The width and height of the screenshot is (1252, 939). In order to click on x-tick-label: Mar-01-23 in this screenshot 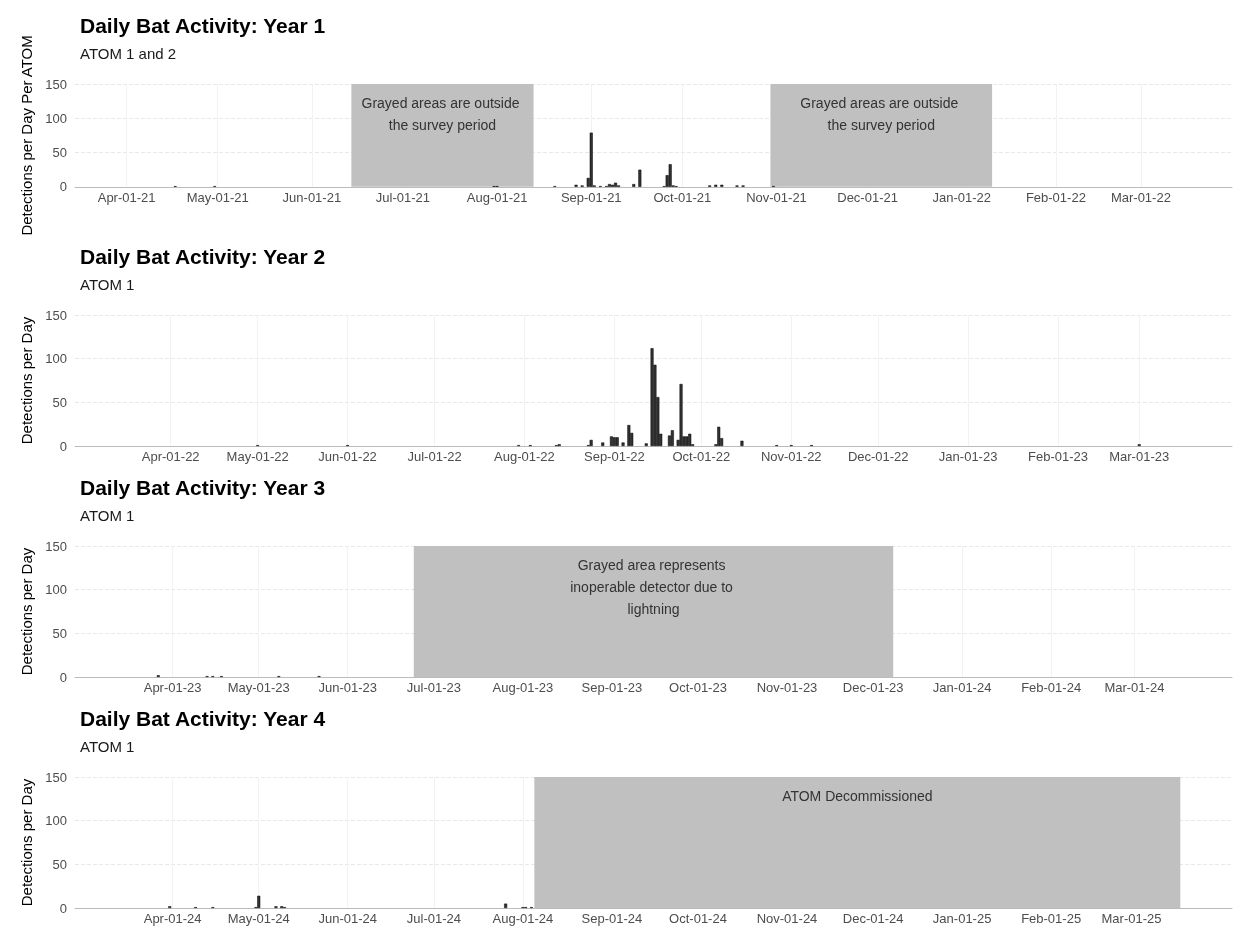, I will do `click(1139, 456)`.